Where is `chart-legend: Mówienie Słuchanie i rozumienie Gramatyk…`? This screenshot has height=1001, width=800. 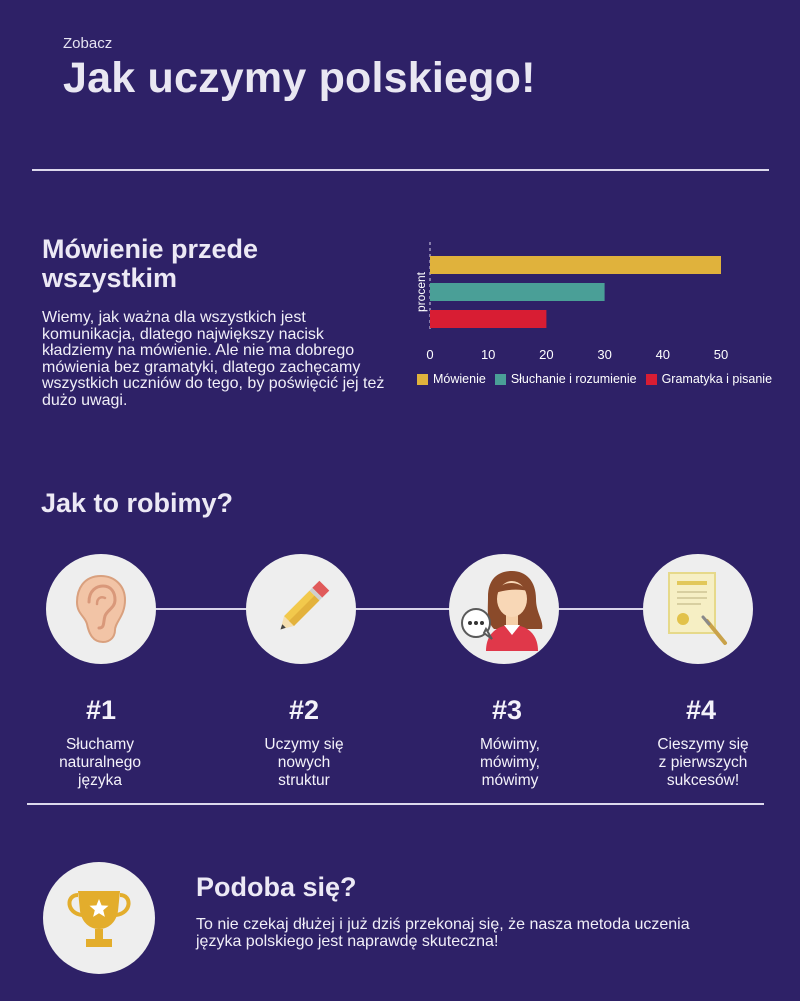 chart-legend: Mówienie Słuchanie i rozumienie Gramatyk… is located at coordinates (599, 379).